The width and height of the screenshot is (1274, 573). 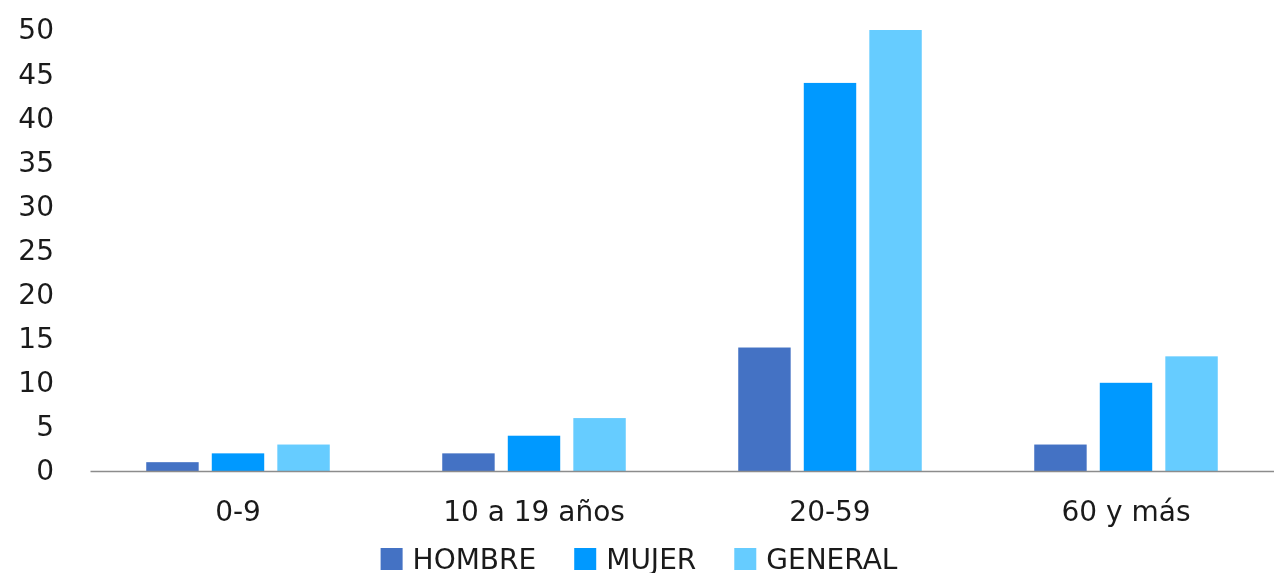 I want to click on y-tick-label: 0, so click(x=45, y=471).